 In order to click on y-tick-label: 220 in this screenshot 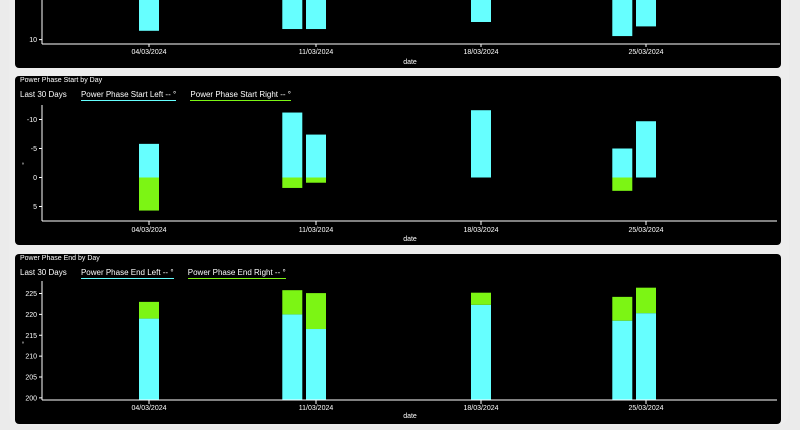, I will do `click(31, 315)`.